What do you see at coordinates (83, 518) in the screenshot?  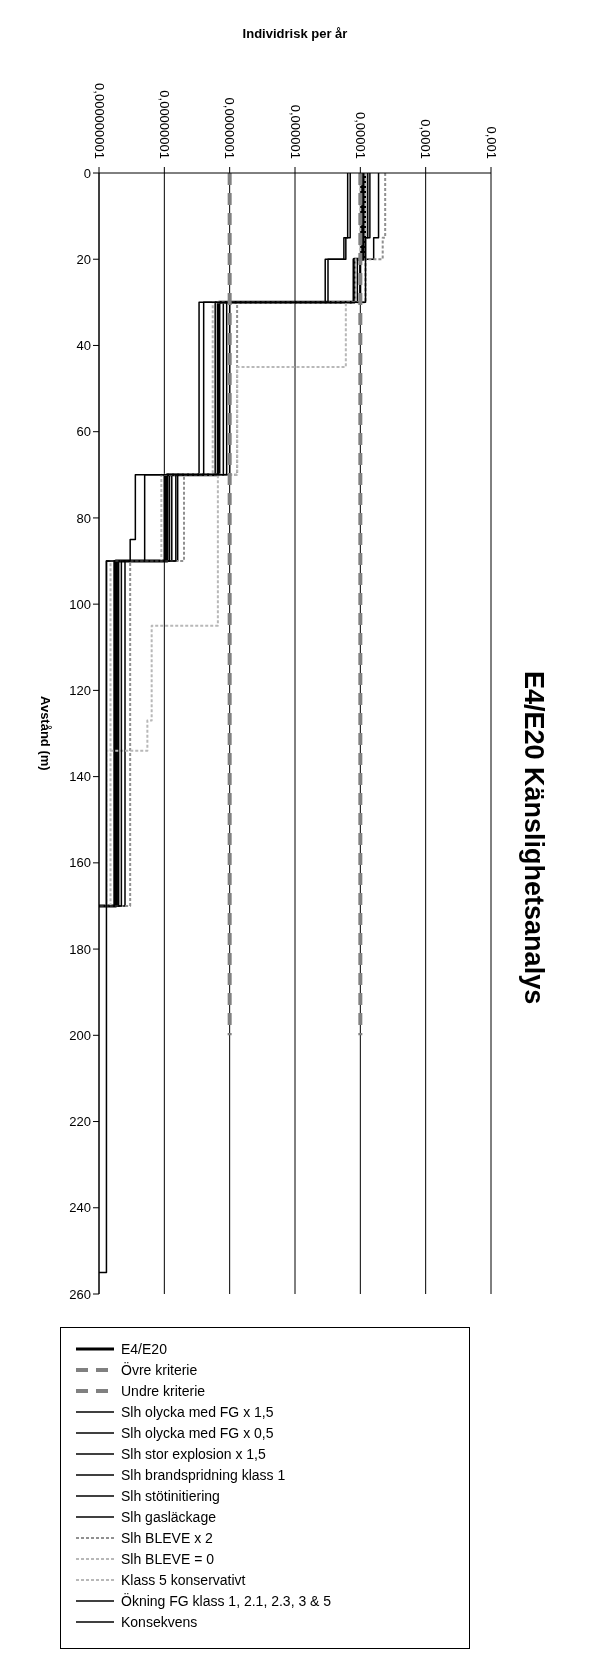 I see `y-tick-label: 80` at bounding box center [83, 518].